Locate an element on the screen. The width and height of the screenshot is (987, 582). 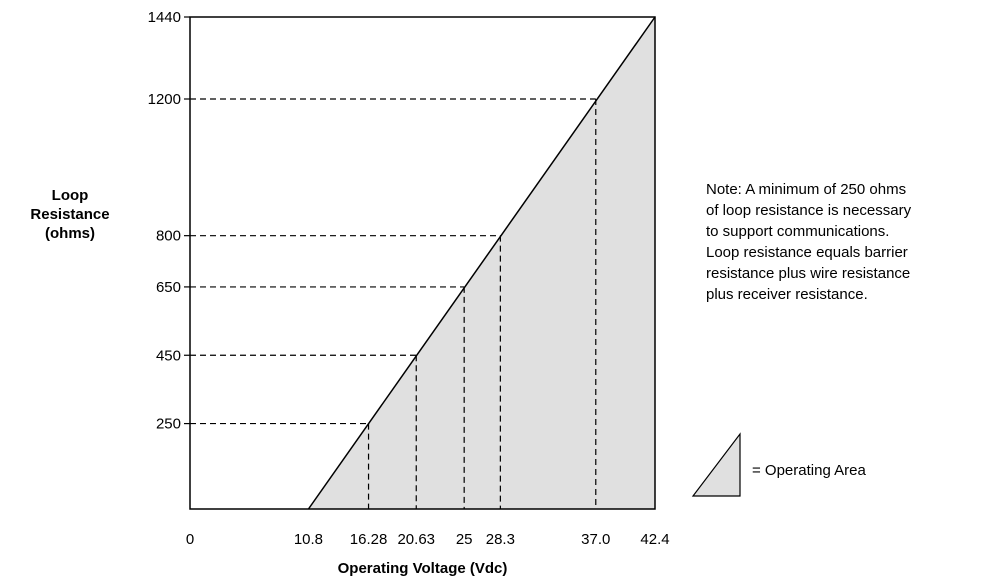
y-tick-label: 1200 is located at coordinates (164, 99).